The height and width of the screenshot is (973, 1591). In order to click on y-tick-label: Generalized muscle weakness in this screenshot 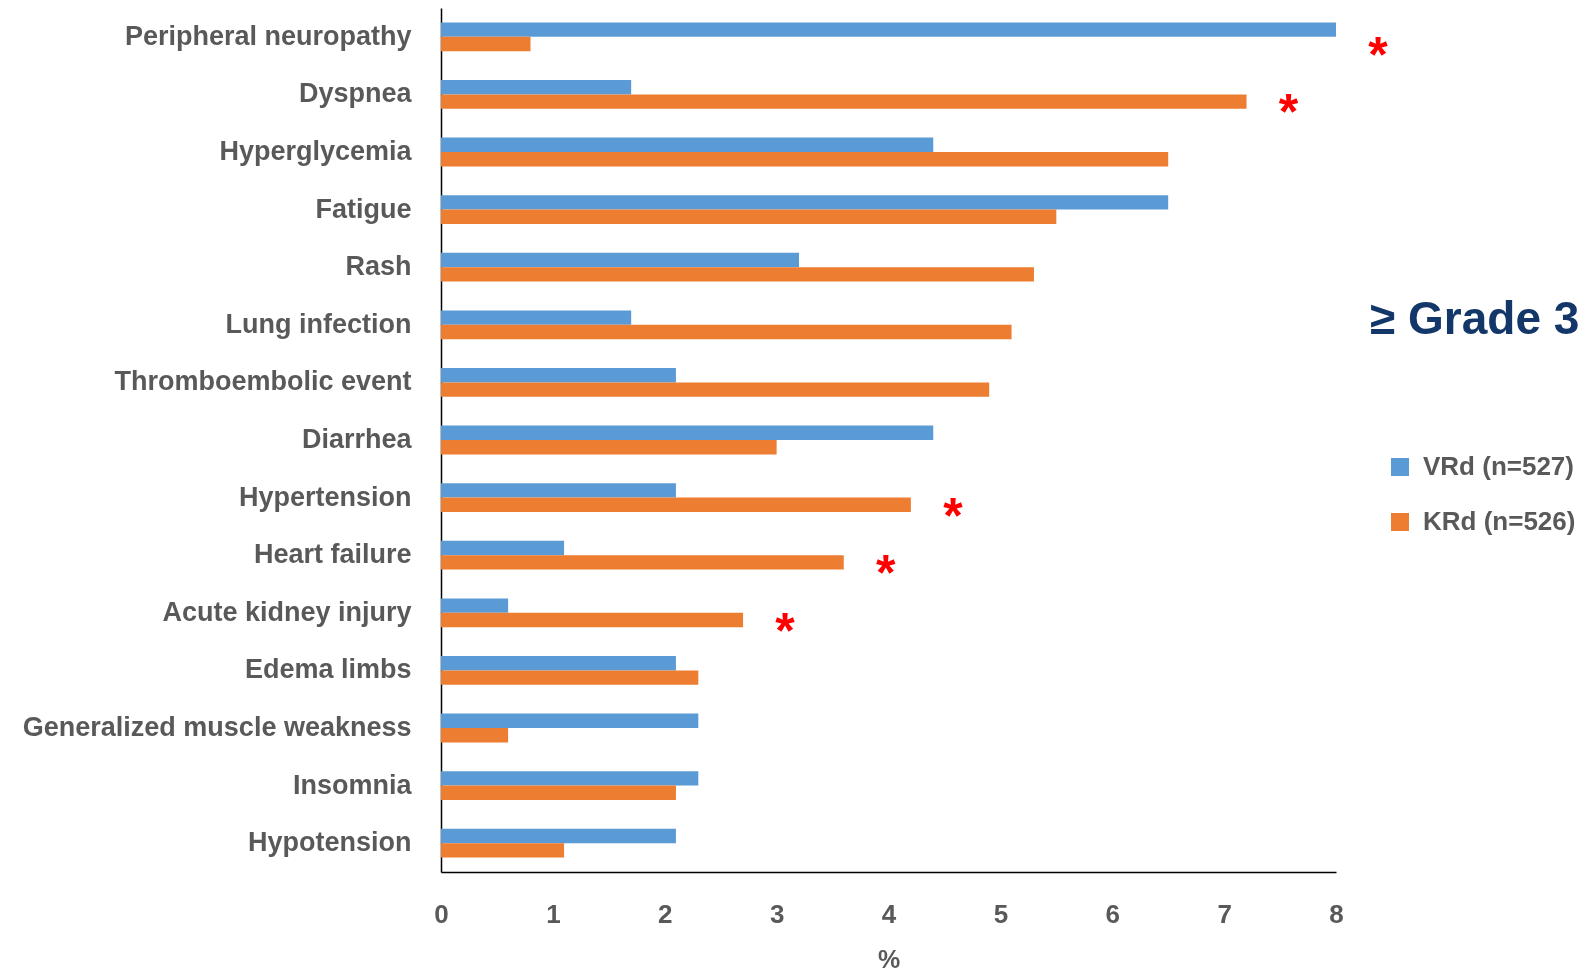, I will do `click(217, 727)`.